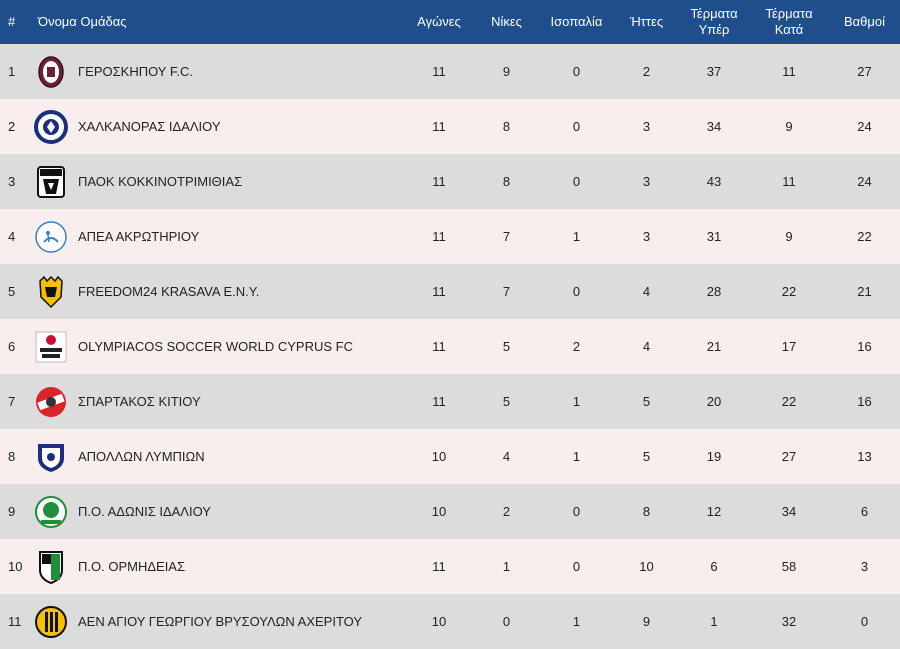 The image size is (900, 649). I want to click on table-row: 7 ΣΠΑΡΤΑΚΟΣ ΚΙΤΙΟΥ 11 5 1 5 20 22 16, so click(450, 401).